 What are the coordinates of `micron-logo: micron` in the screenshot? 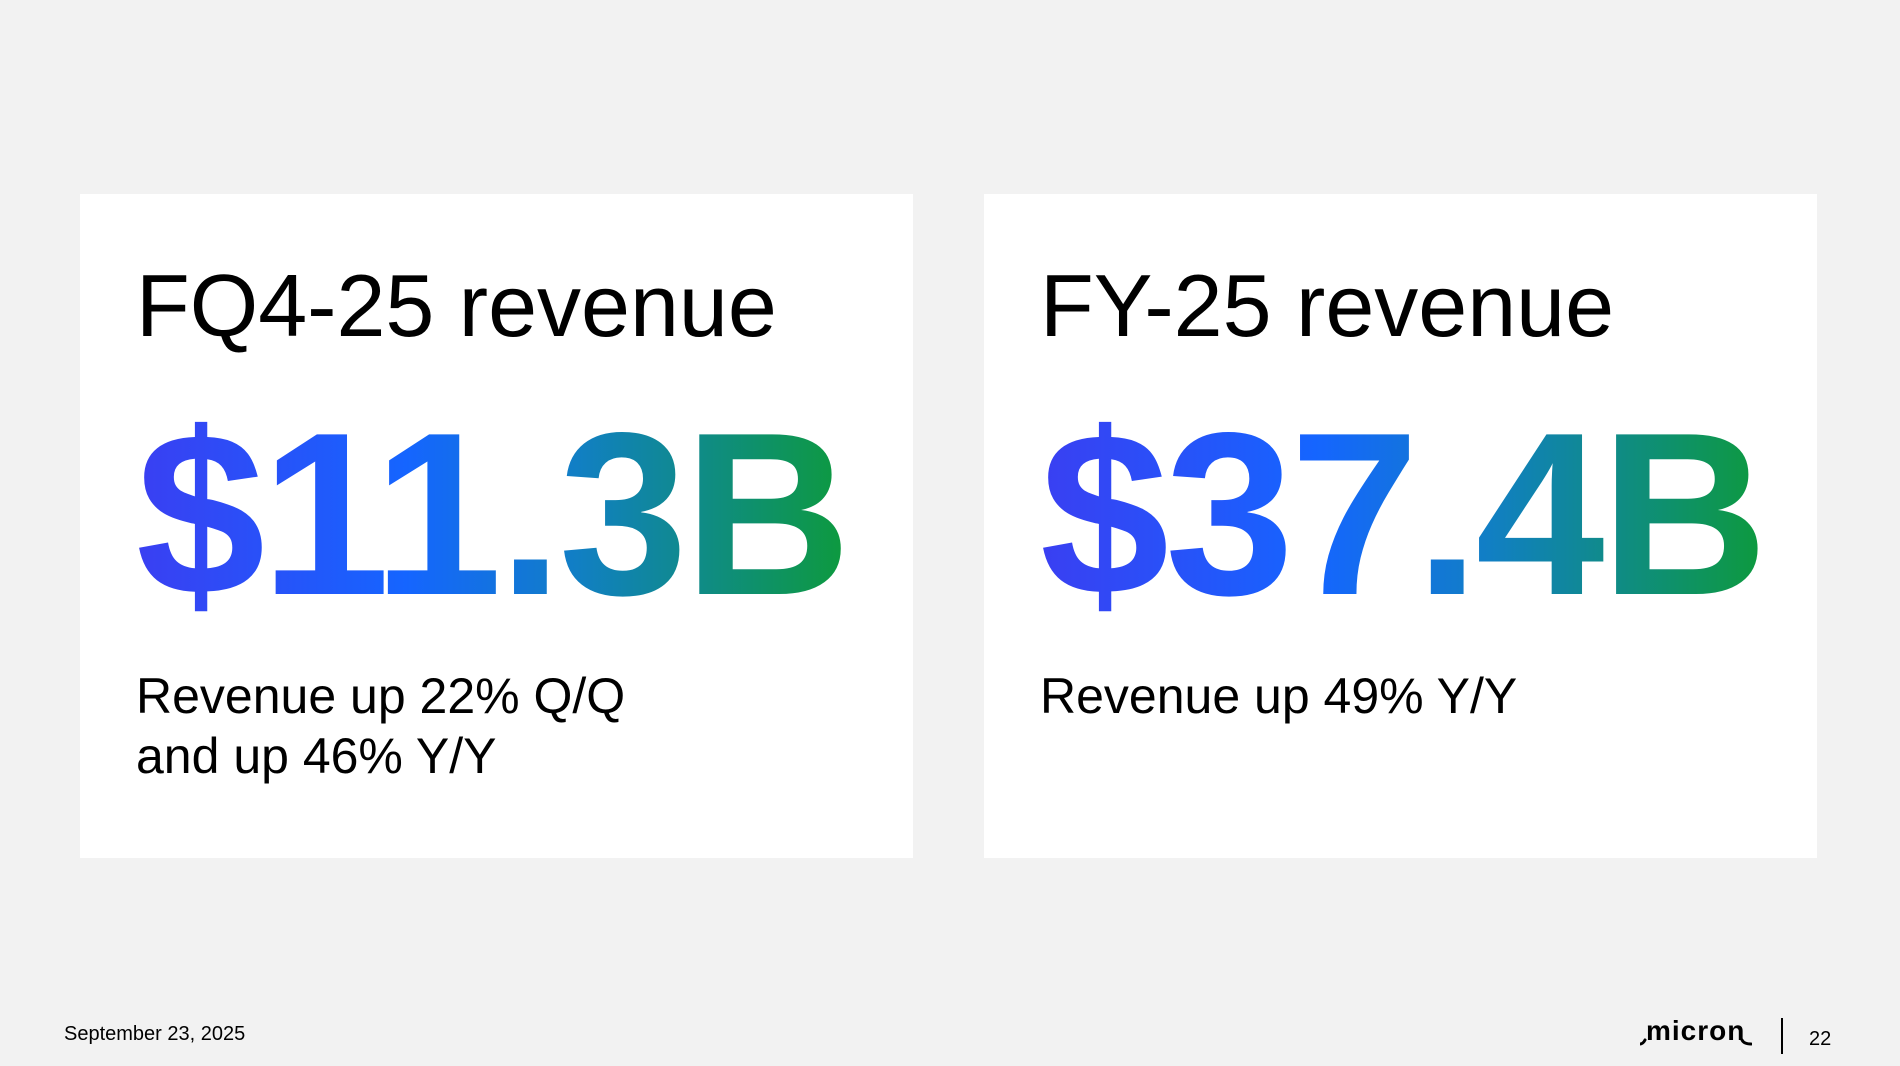 It's located at (1696, 1030).